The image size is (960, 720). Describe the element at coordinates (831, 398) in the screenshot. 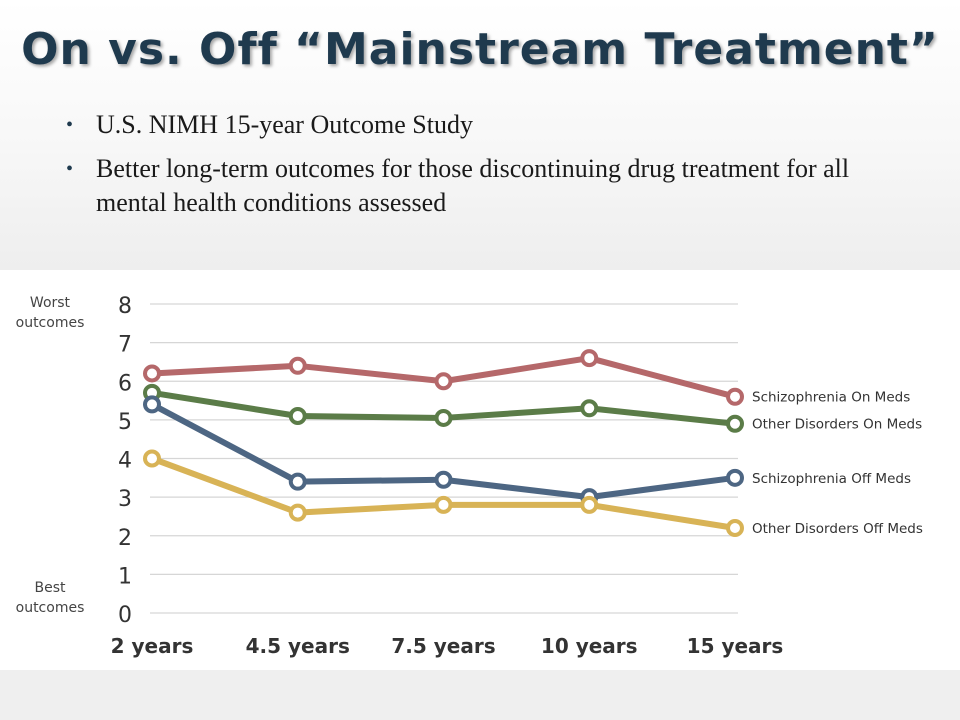

I see `series-label-schizophrenia-on-meds: Schizophrenia On Meds` at that location.